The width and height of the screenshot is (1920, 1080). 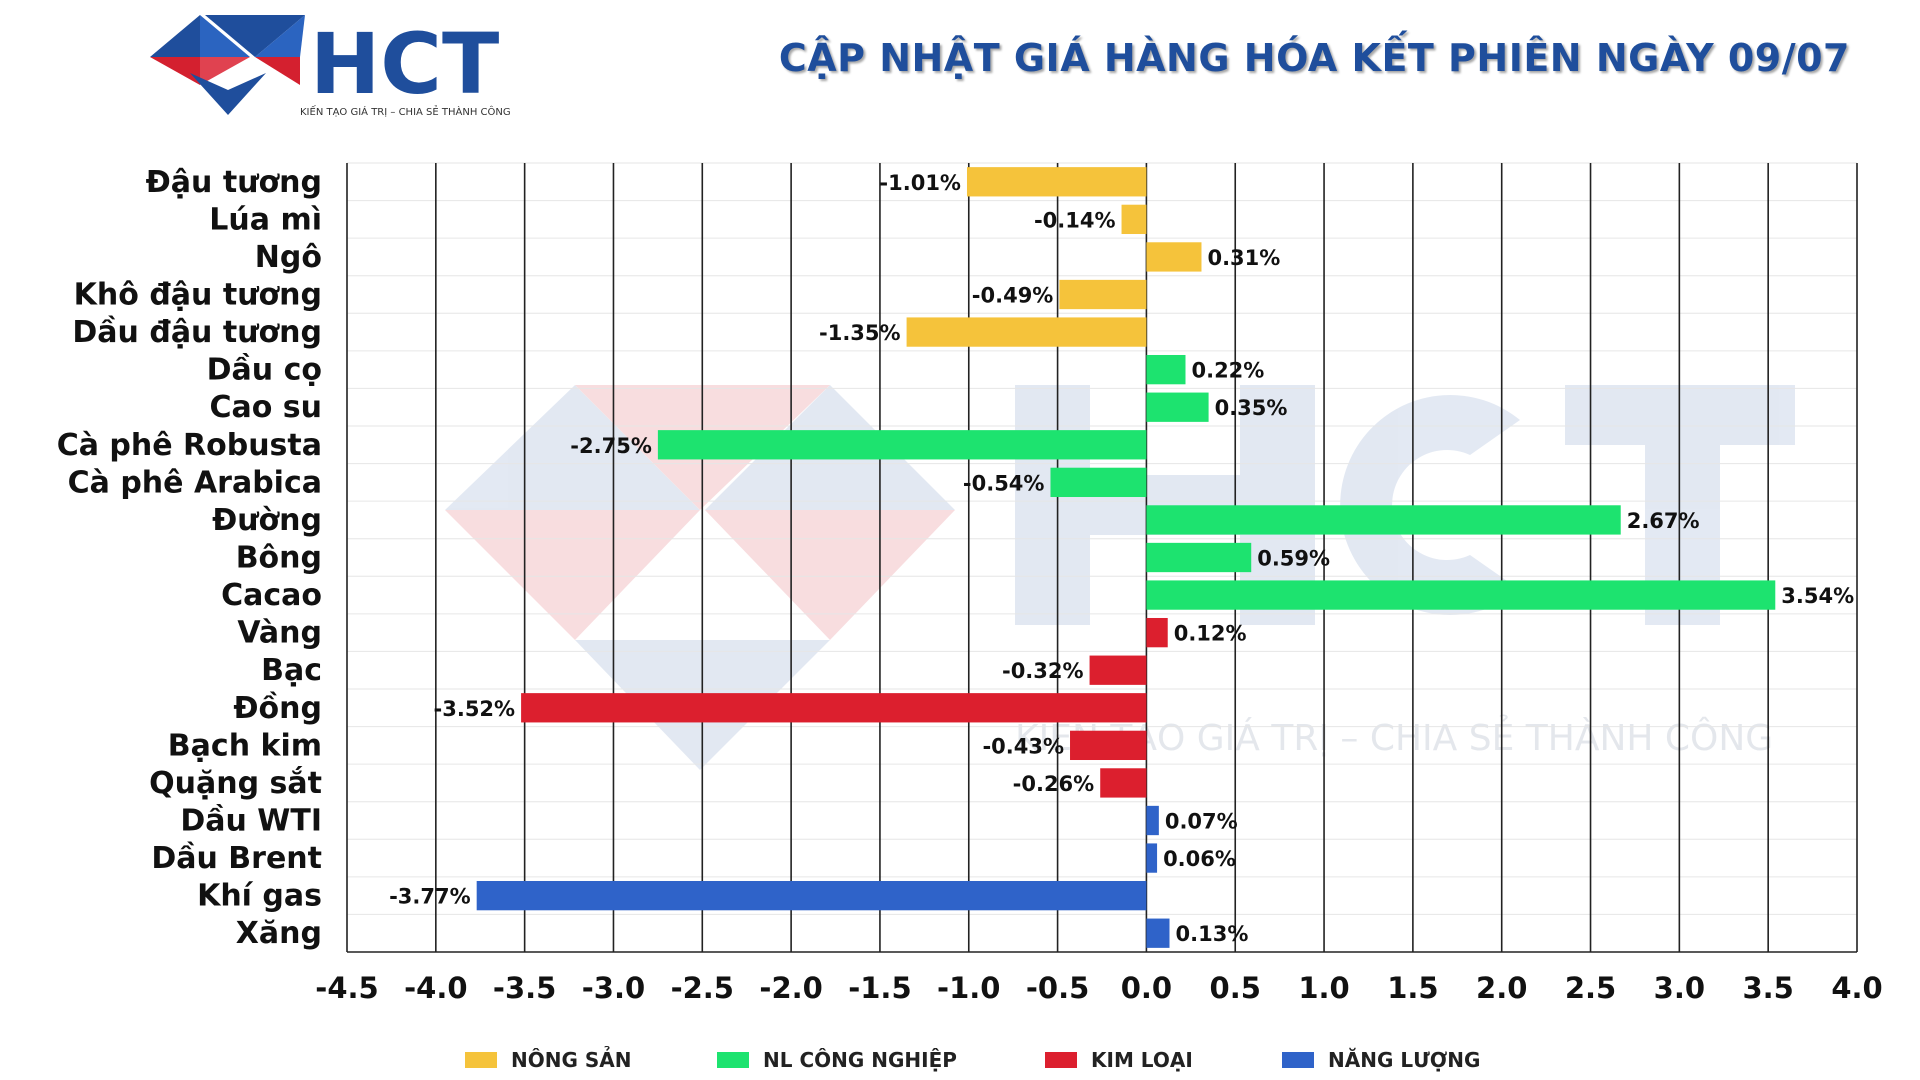 I want to click on data-label: 0.22%, so click(x=1227, y=371).